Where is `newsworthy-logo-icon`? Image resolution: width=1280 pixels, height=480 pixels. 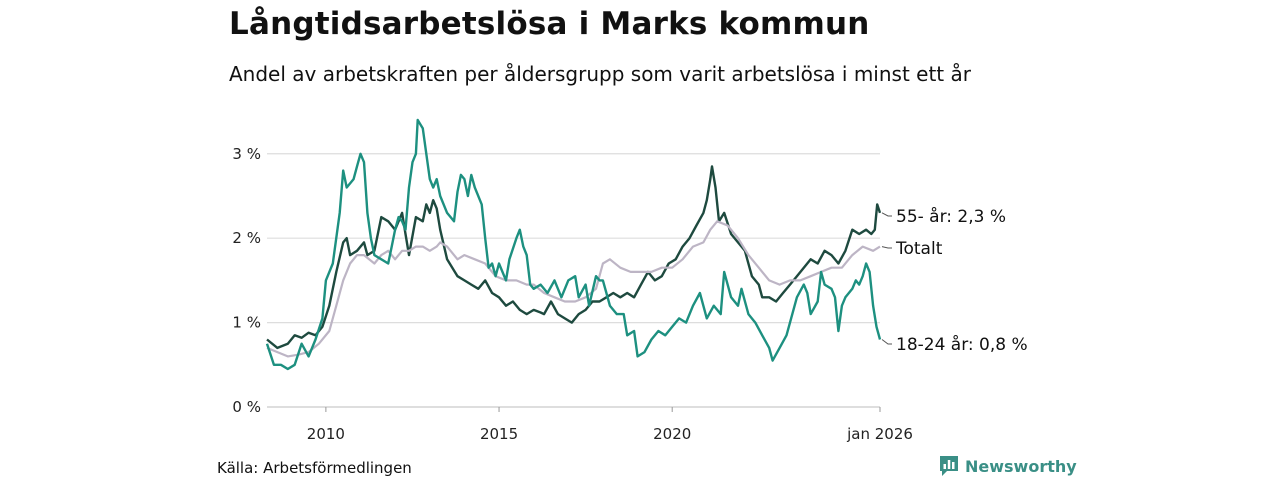
newsworthy-logo-icon is located at coordinates (949, 466).